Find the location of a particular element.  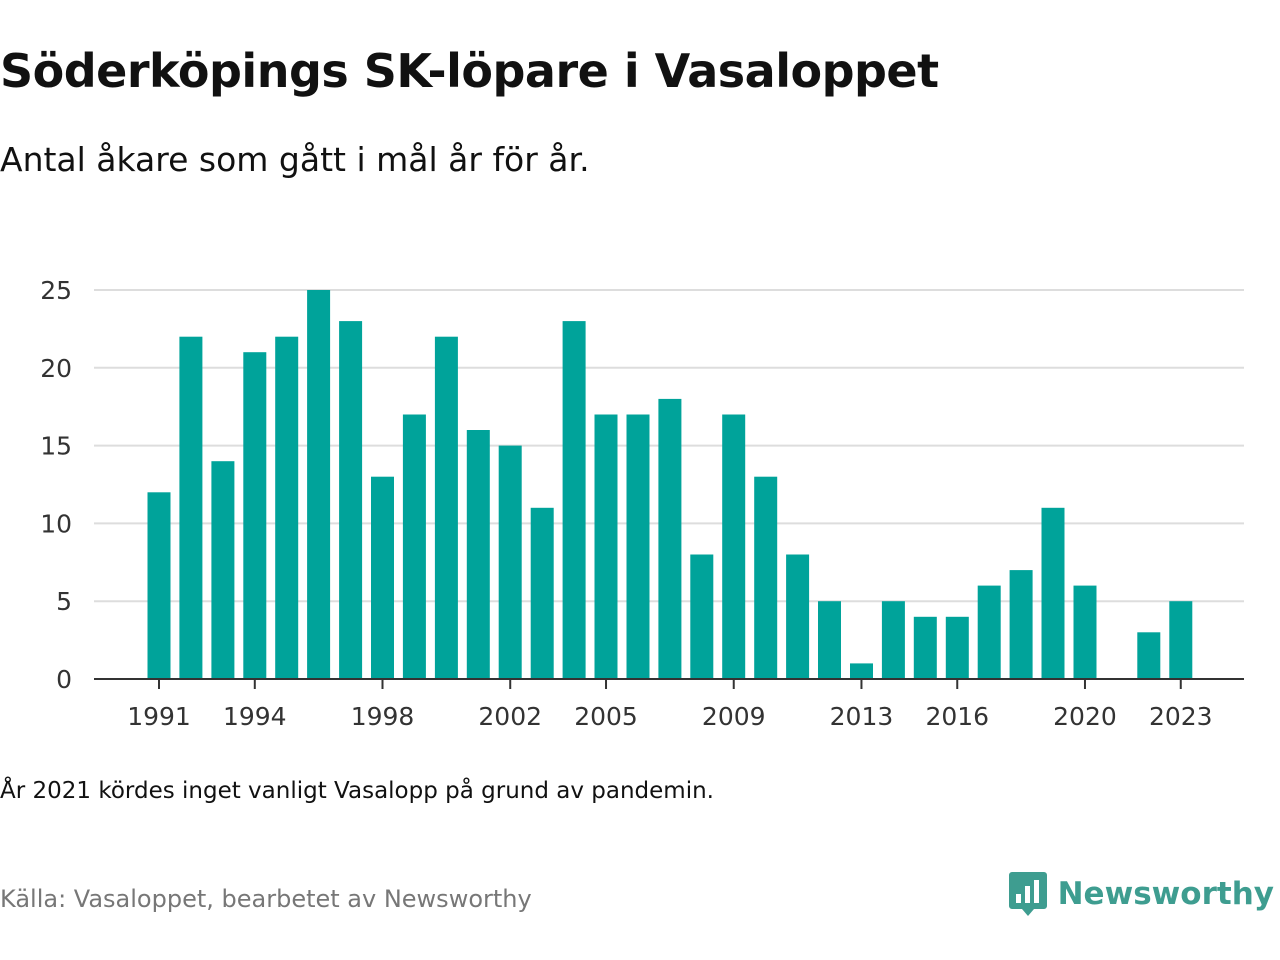

bar-2007 is located at coordinates (670, 538).